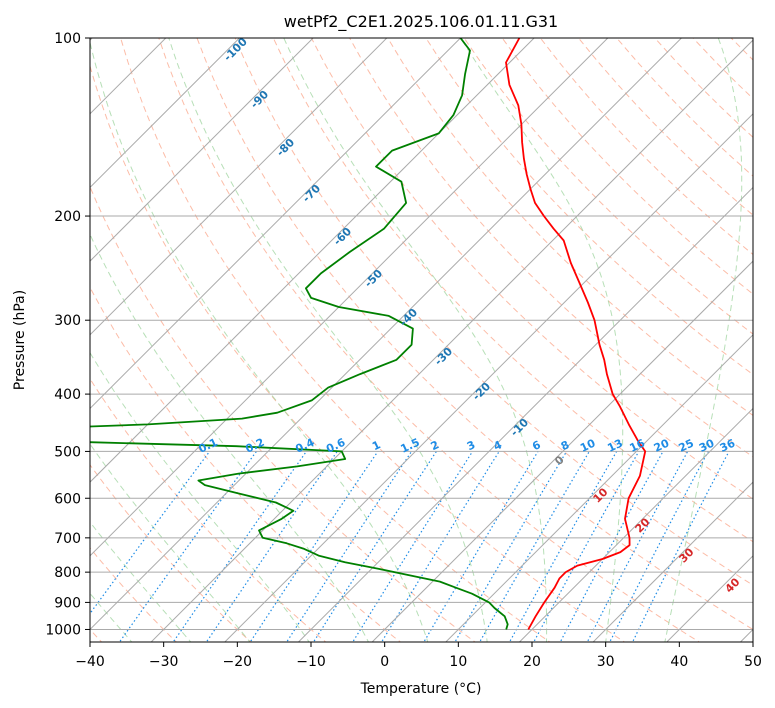 The image size is (775, 708). Describe the element at coordinates (421, 689) in the screenshot. I see `x-axis-label: Temperature (°C)` at that location.